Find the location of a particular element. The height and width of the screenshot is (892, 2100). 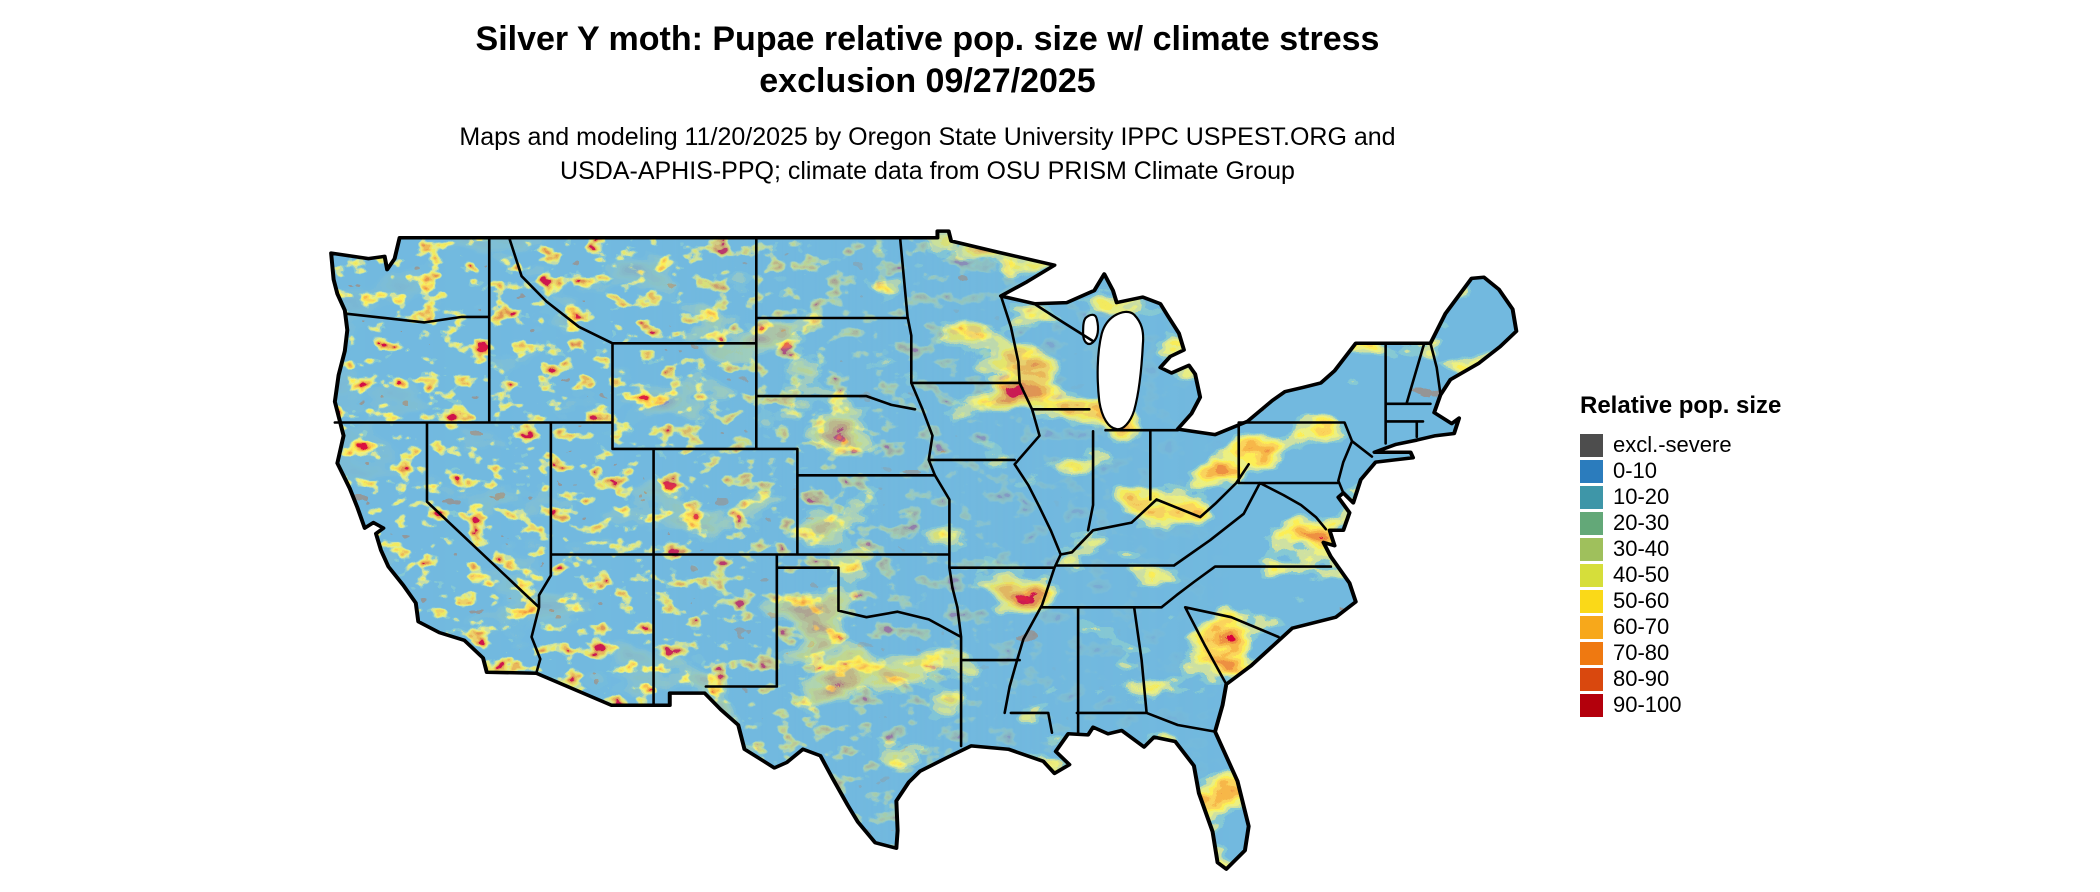

legend-item: 90-100 is located at coordinates (1680, 705).